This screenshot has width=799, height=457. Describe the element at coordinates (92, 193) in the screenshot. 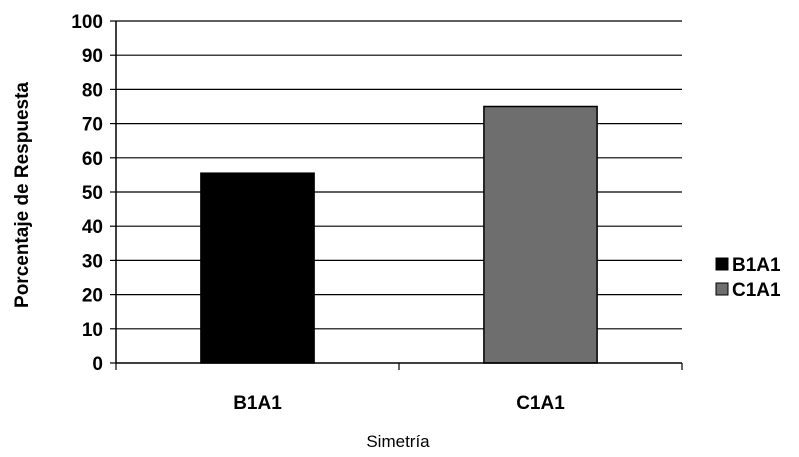

I see `y-tick-label-50: 50` at that location.